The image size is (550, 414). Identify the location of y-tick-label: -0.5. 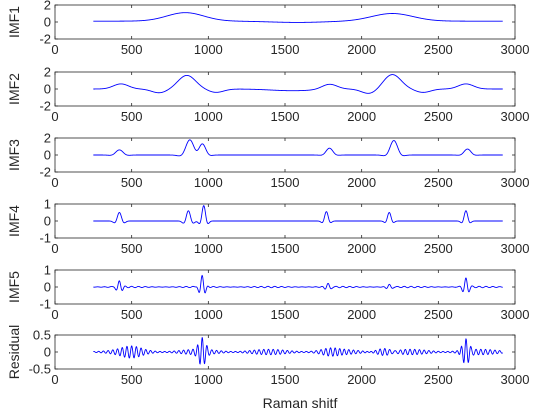
(40, 369).